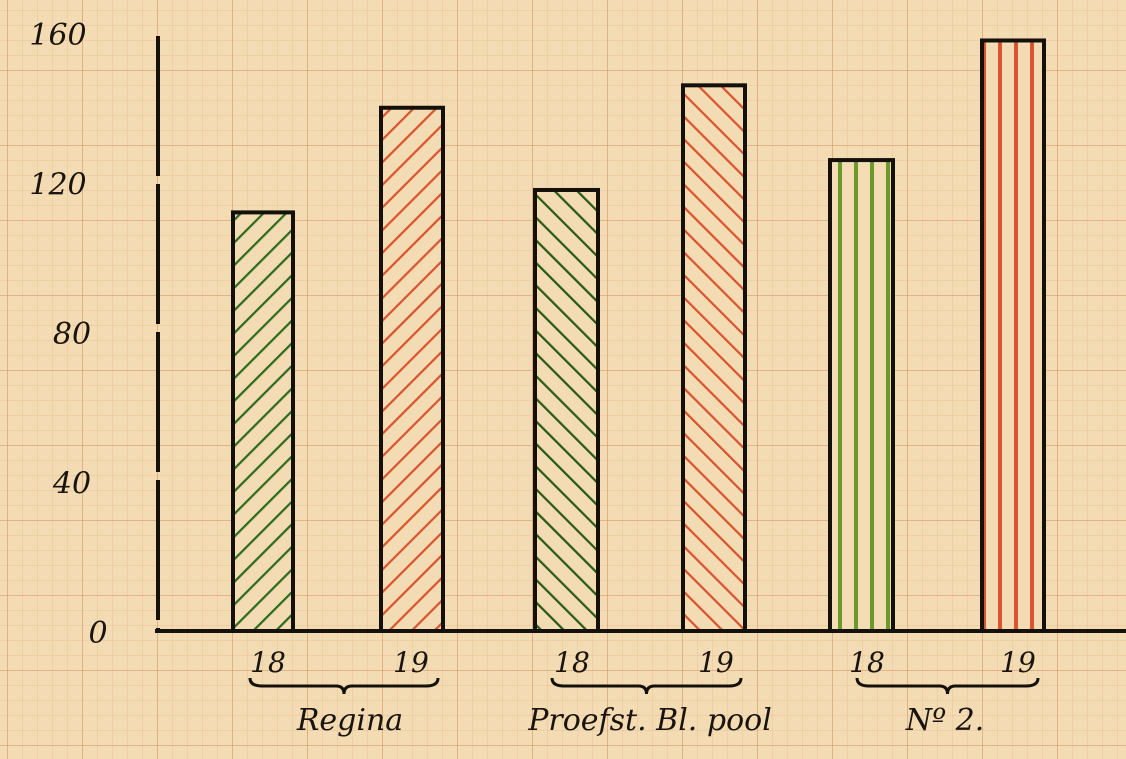  Describe the element at coordinates (945, 720) in the screenshot. I see `group-label: Nº 2.` at that location.